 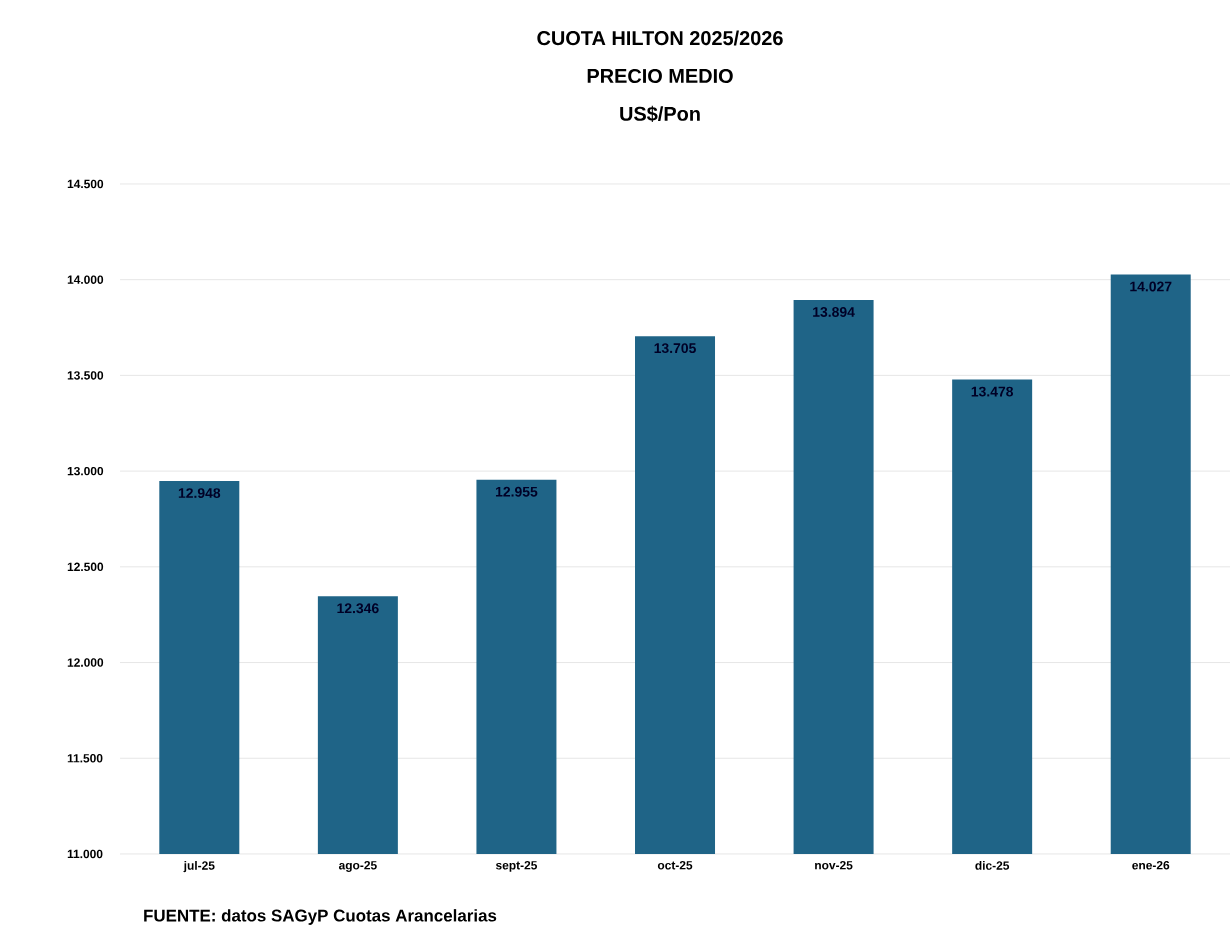 What do you see at coordinates (660, 76) in the screenshot?
I see `chart-subtitle: PRECIO MEDIO` at bounding box center [660, 76].